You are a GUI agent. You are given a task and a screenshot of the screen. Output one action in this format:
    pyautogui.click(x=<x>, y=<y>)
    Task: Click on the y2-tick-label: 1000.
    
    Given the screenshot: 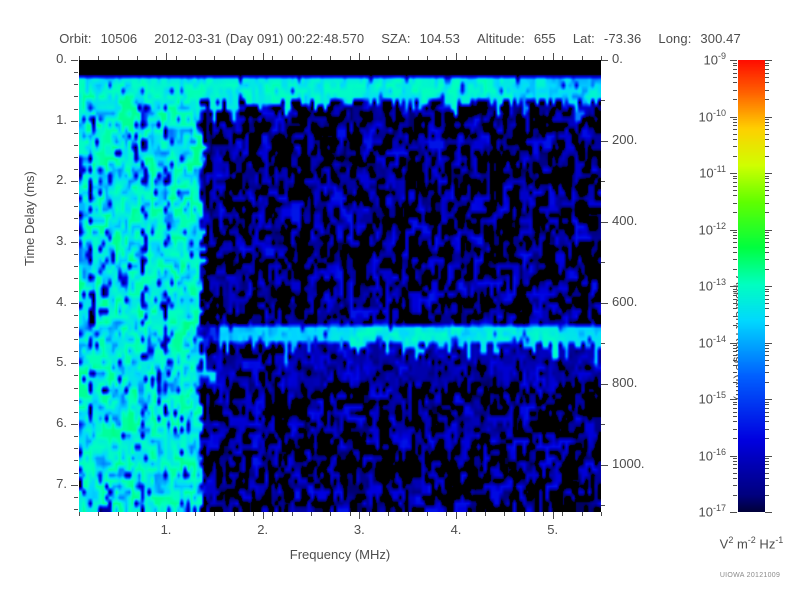 What is the action you would take?
    pyautogui.click(x=628, y=463)
    